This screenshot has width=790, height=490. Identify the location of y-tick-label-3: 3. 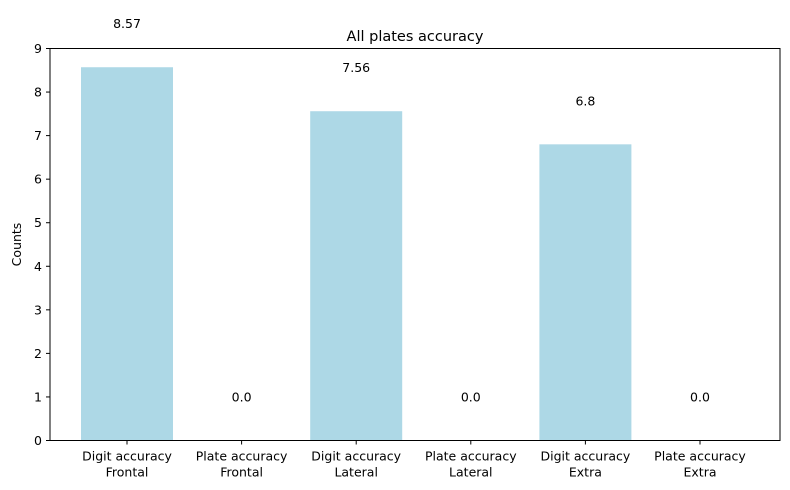
(38, 309).